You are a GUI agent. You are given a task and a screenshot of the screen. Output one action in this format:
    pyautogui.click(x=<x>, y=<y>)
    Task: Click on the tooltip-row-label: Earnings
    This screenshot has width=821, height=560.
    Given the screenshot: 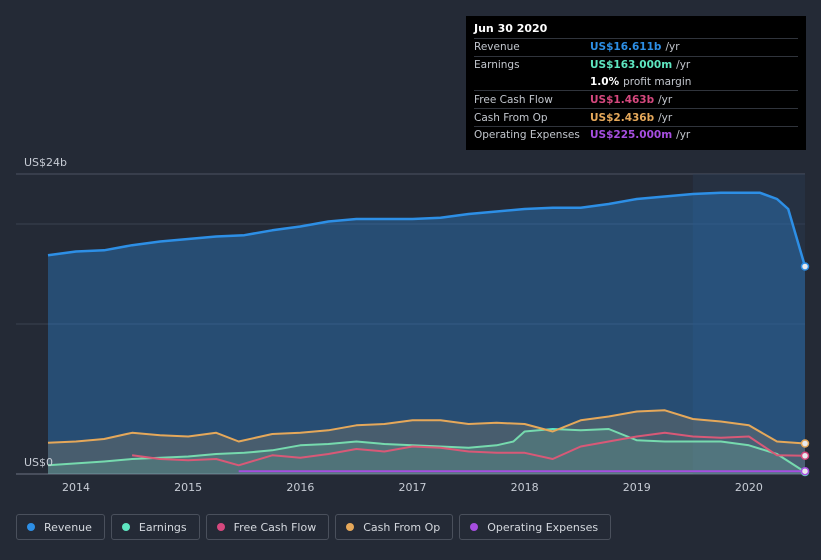 What is the action you would take?
    pyautogui.click(x=497, y=65)
    